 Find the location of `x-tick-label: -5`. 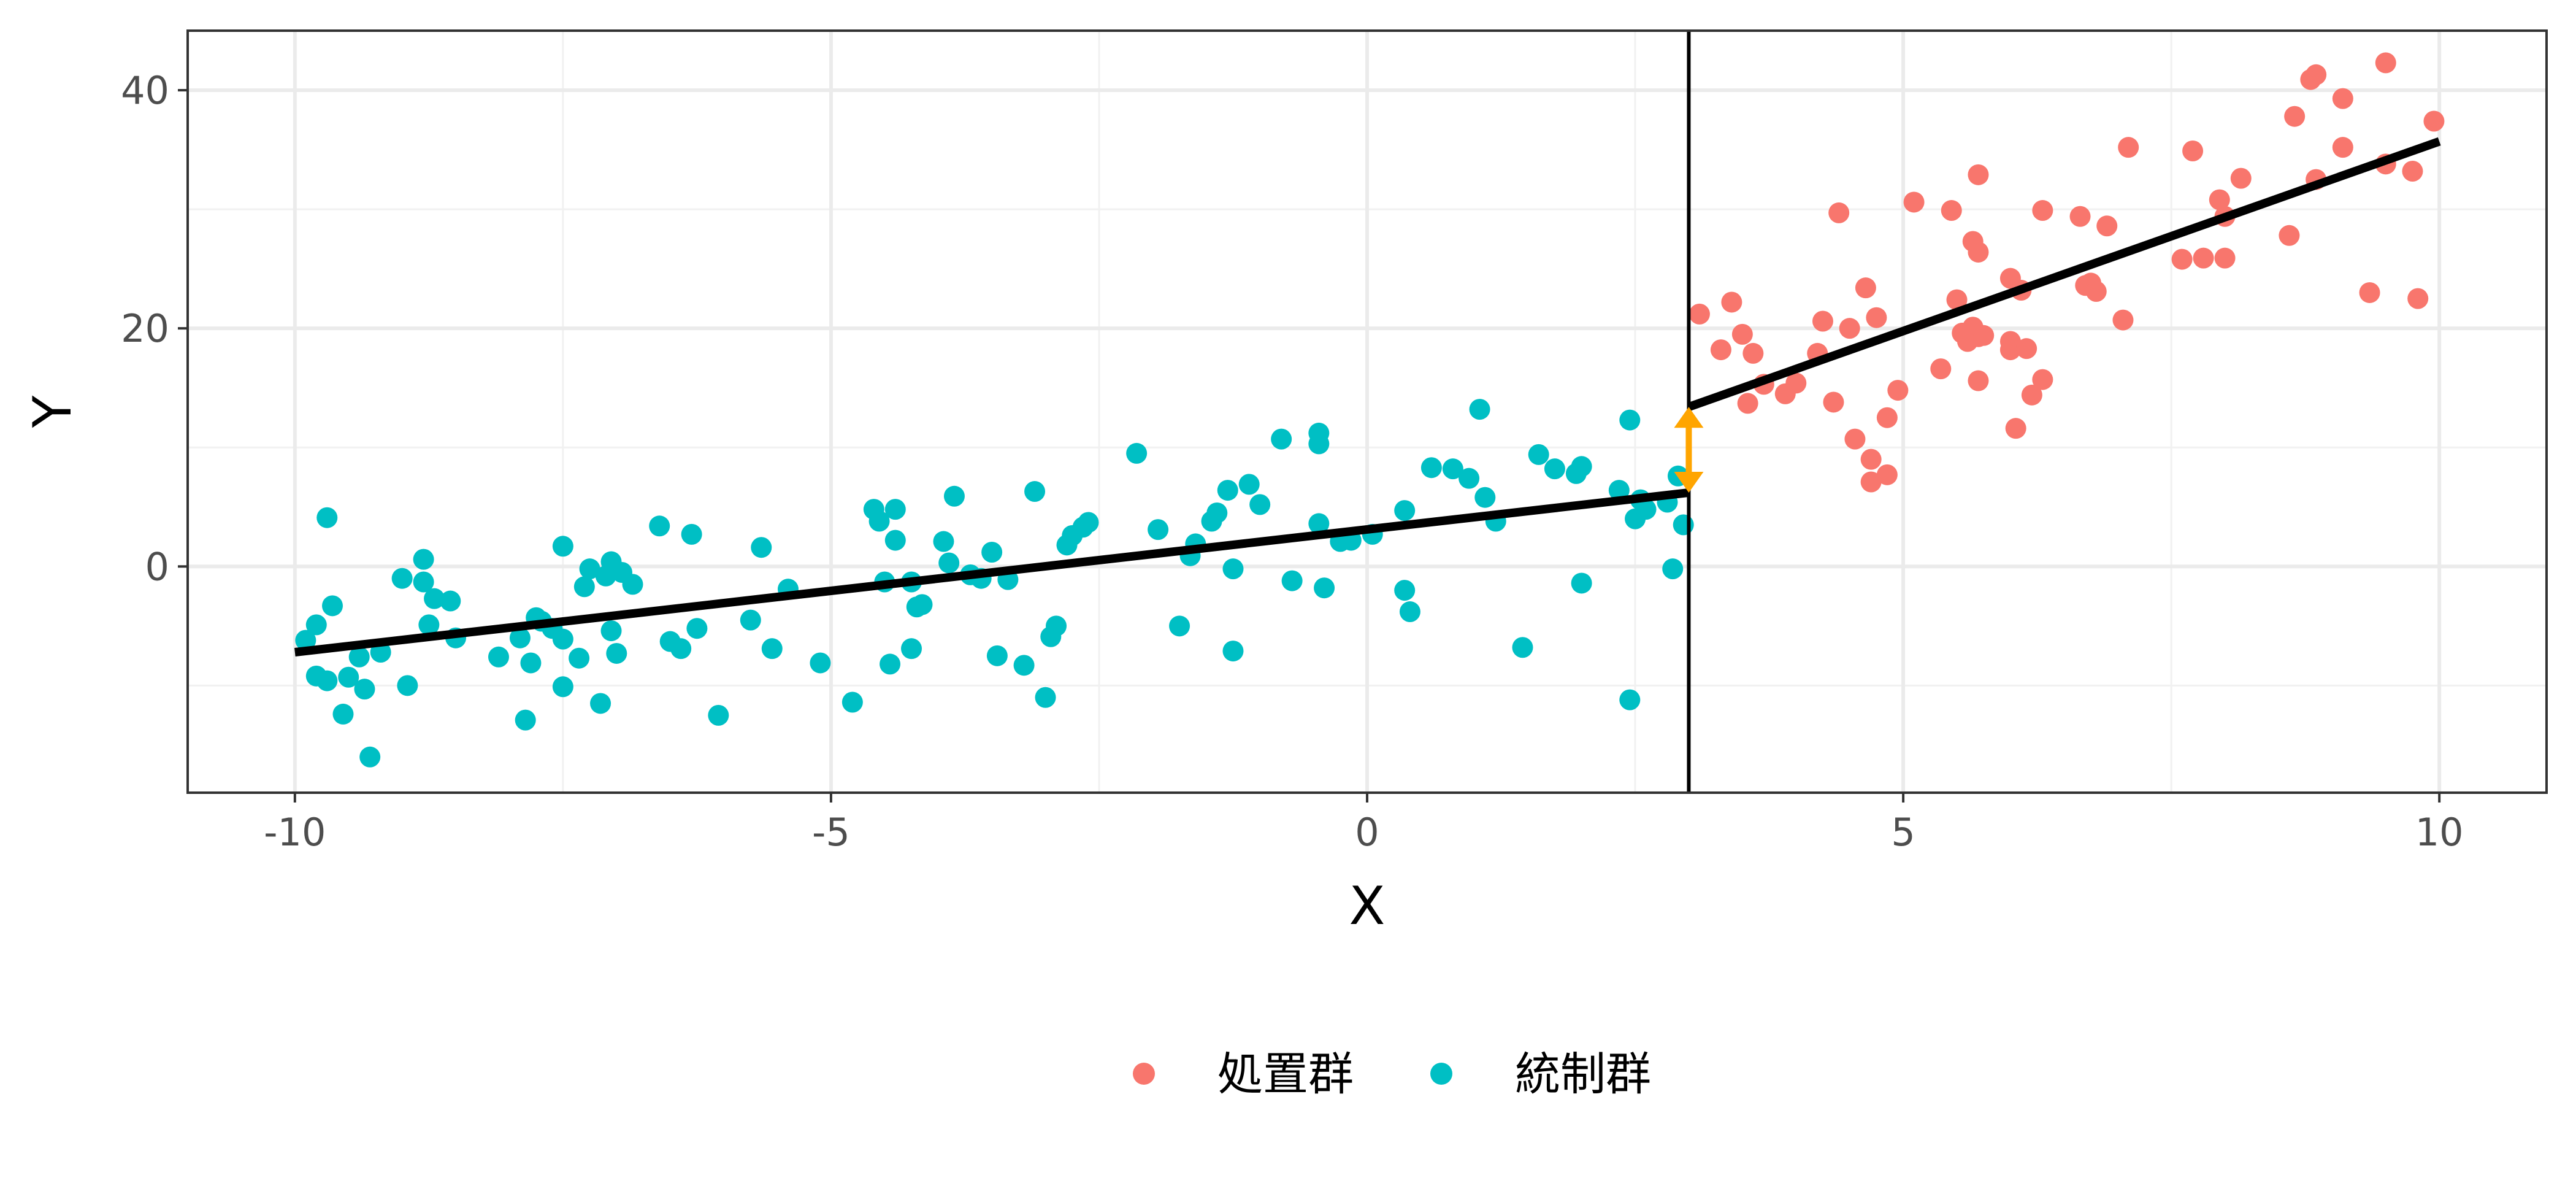

x-tick-label: -5 is located at coordinates (831, 833).